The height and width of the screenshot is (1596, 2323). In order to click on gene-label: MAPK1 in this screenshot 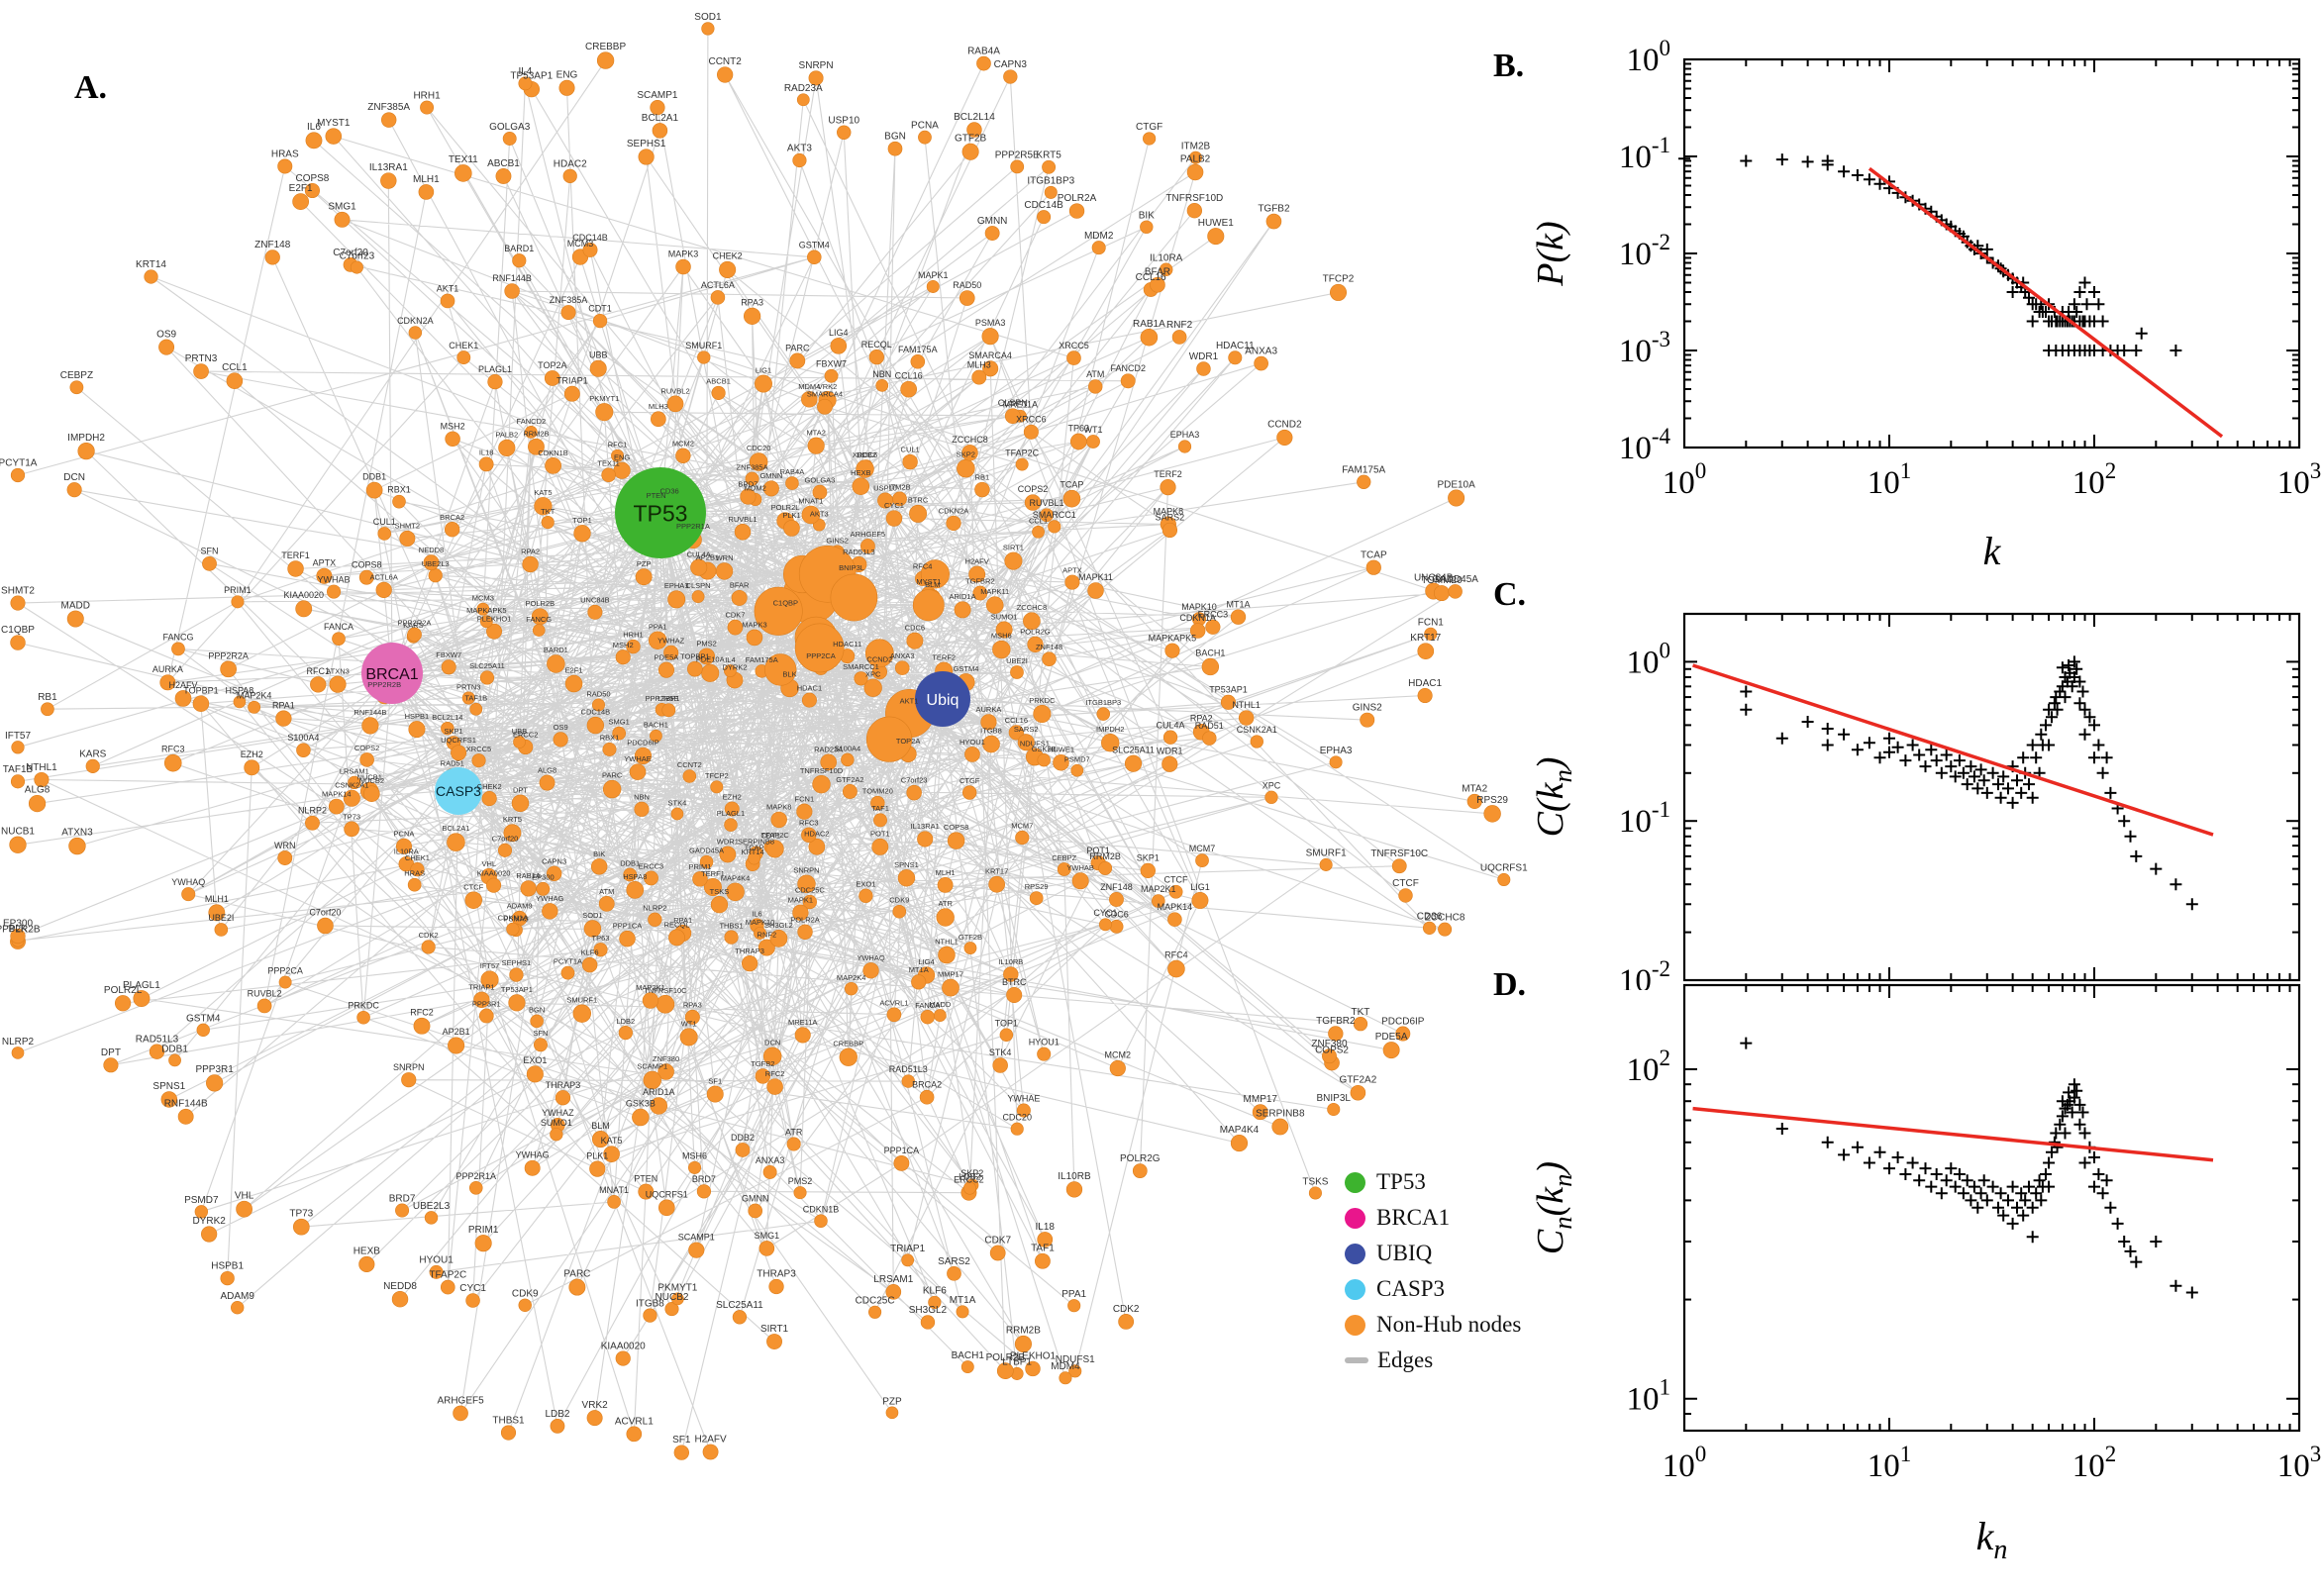, I will do `click(933, 275)`.